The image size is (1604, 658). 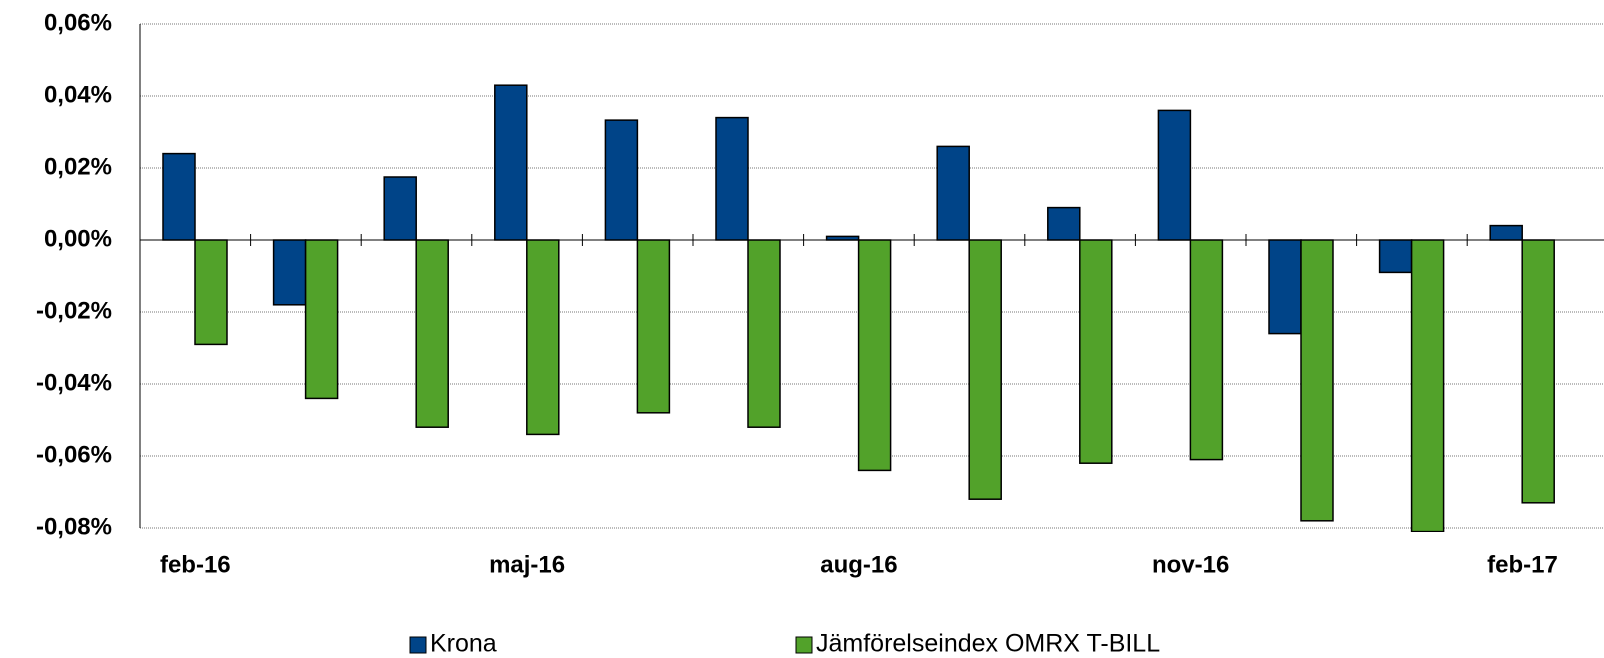 What do you see at coordinates (1522, 564) in the screenshot?
I see `x-tick-label: feb-17` at bounding box center [1522, 564].